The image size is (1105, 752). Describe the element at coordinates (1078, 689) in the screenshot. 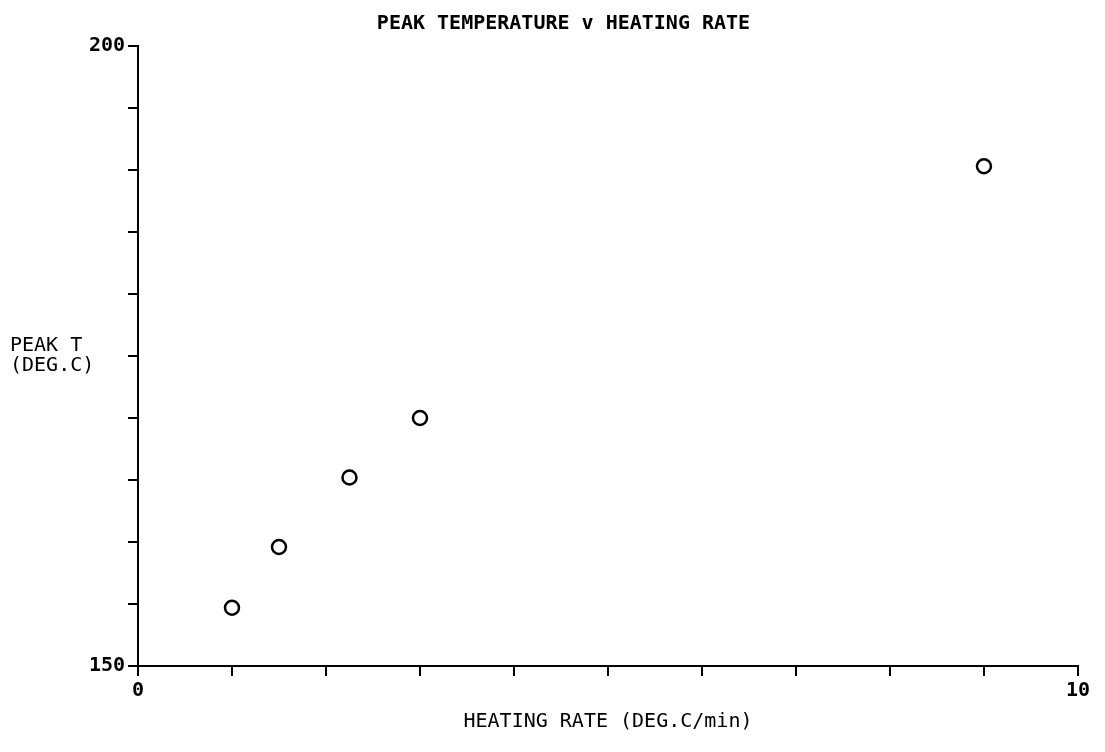

I see `x-tick-label: 10` at that location.